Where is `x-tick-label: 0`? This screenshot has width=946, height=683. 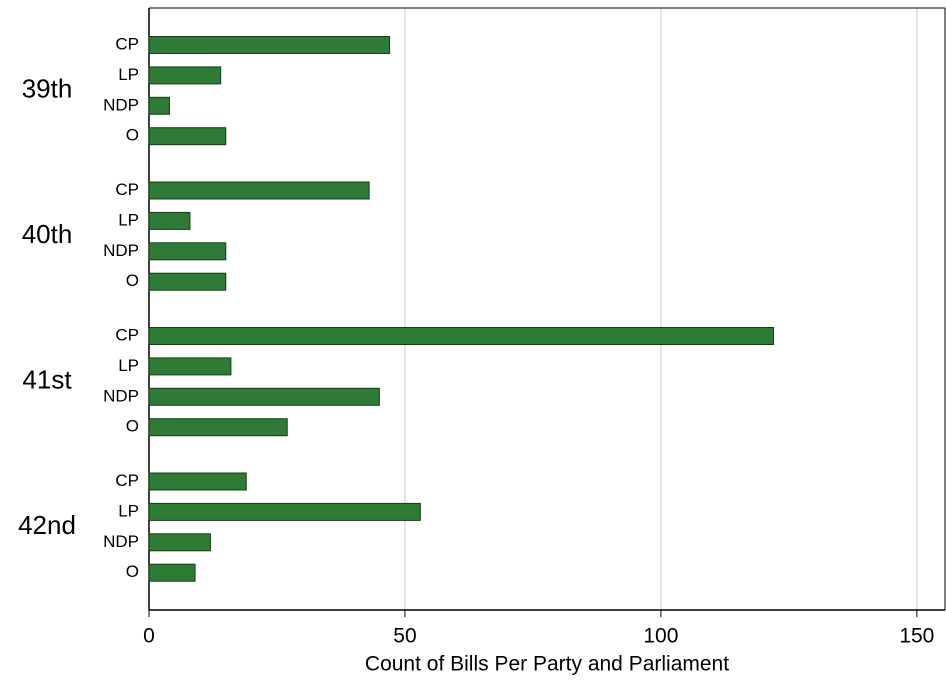
x-tick-label: 0 is located at coordinates (149, 636).